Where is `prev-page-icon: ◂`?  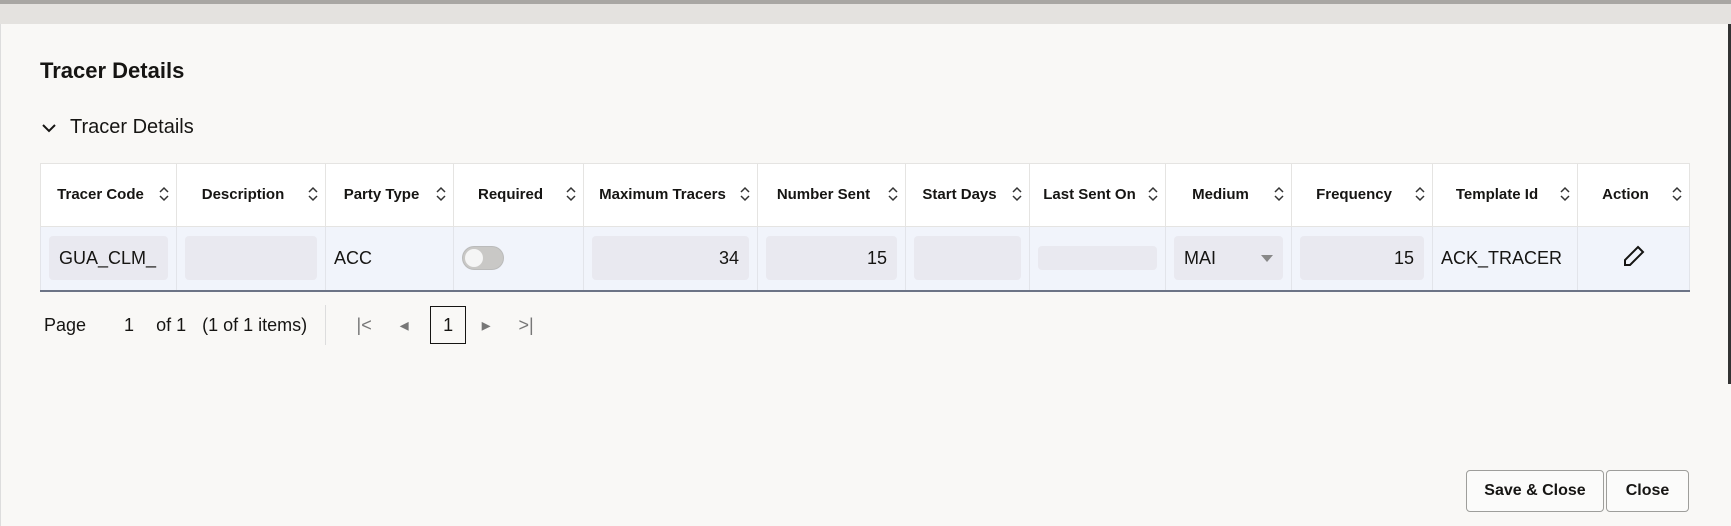 prev-page-icon: ◂ is located at coordinates (404, 324).